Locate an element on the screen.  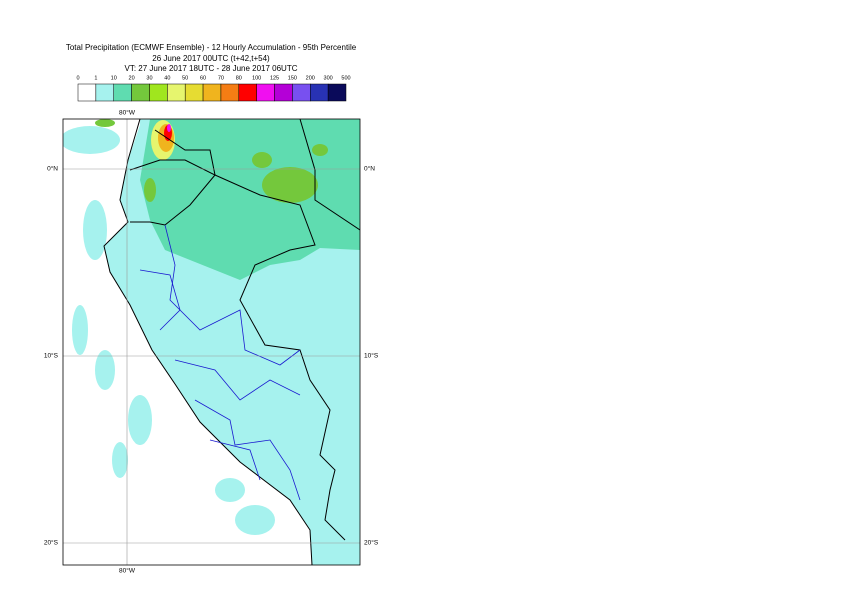
legend-label: 100 is located at coordinates (256, 78).